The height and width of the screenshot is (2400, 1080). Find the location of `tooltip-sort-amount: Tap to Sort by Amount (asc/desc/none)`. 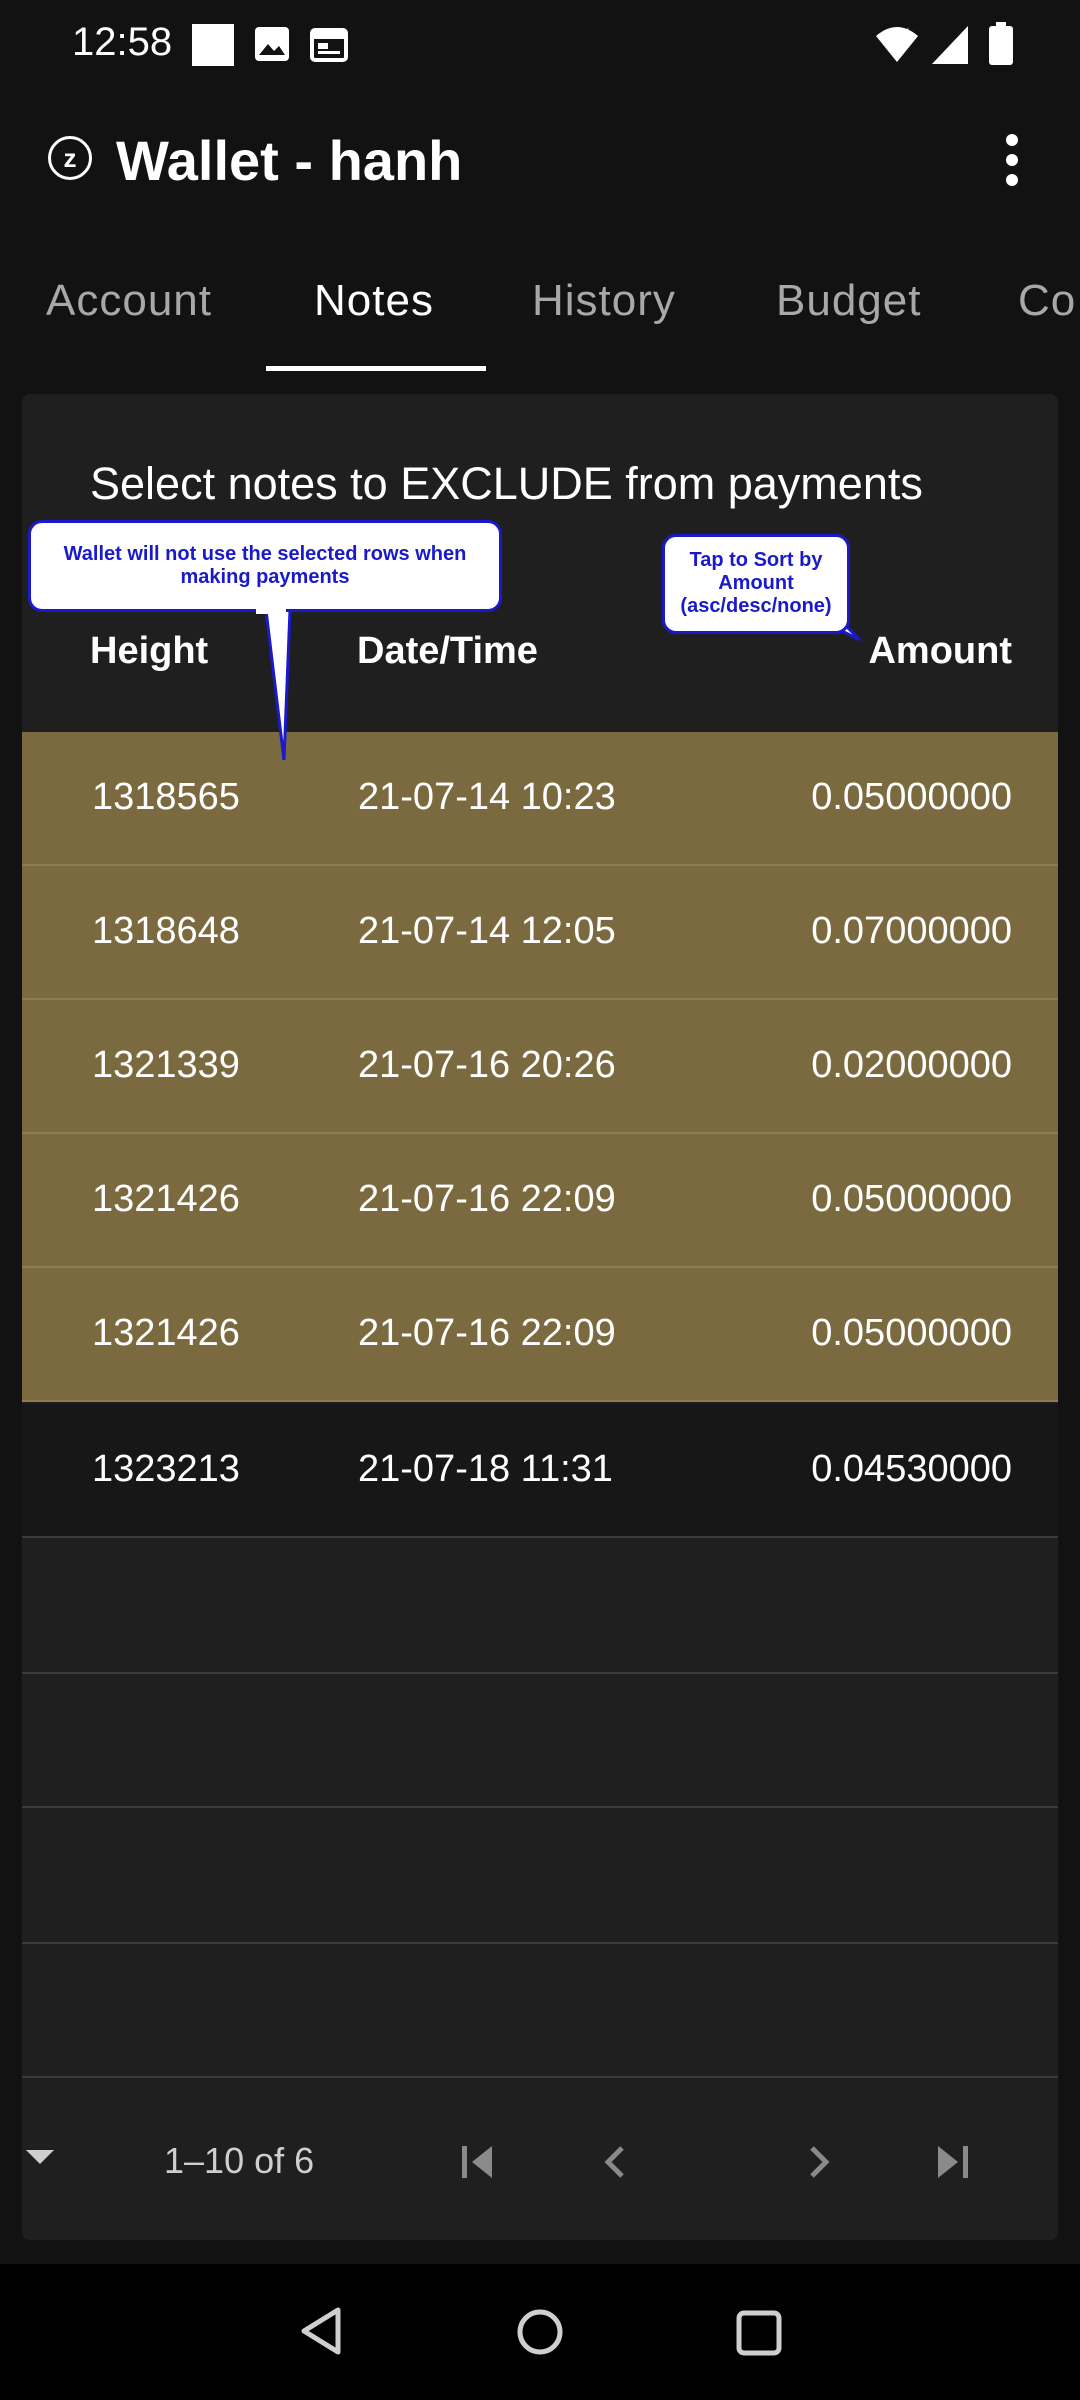

tooltip-sort-amount: Tap to Sort by Amount (asc/desc/none) is located at coordinates (756, 584).